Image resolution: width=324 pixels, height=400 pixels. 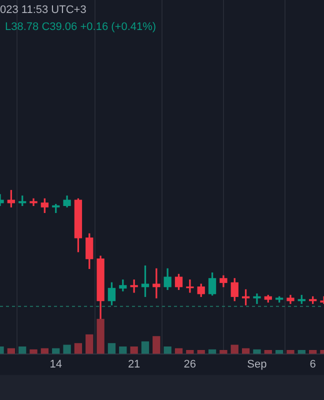 I want to click on text: 023 11:53 UTC+3, so click(x=43, y=10).